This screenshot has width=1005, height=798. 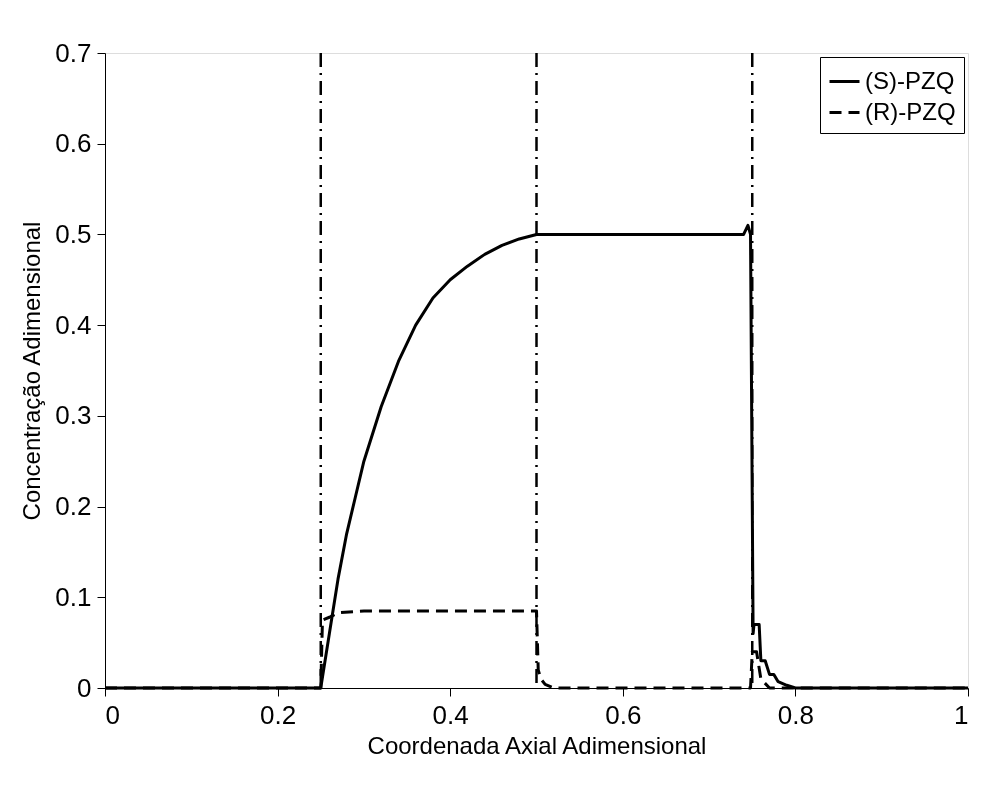 I want to click on x-tick-label: 0.2, so click(x=278, y=714).